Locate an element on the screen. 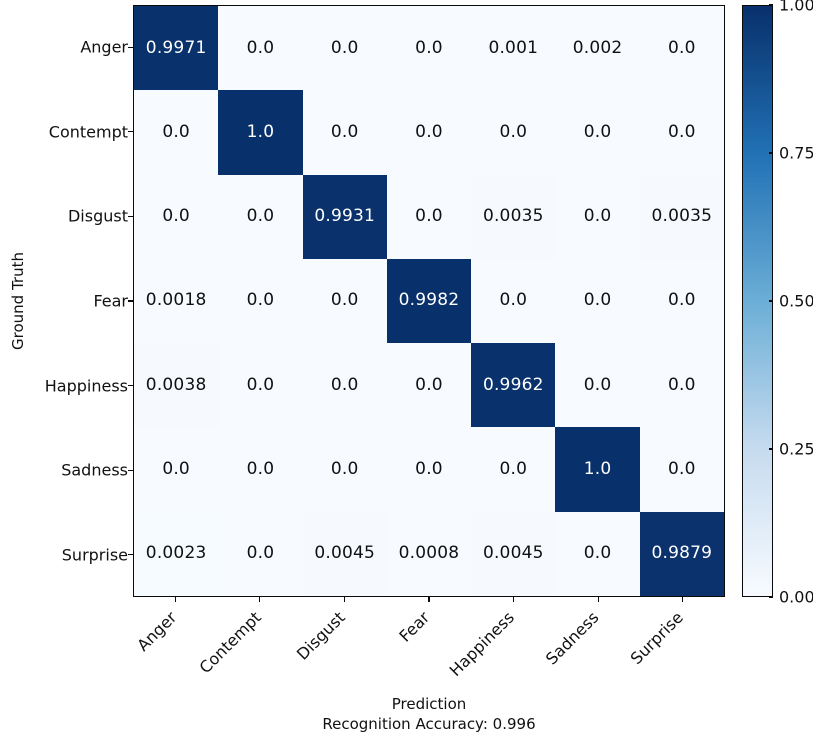 The height and width of the screenshot is (737, 813). matrix-cell: 0.9879 is located at coordinates (681, 553).